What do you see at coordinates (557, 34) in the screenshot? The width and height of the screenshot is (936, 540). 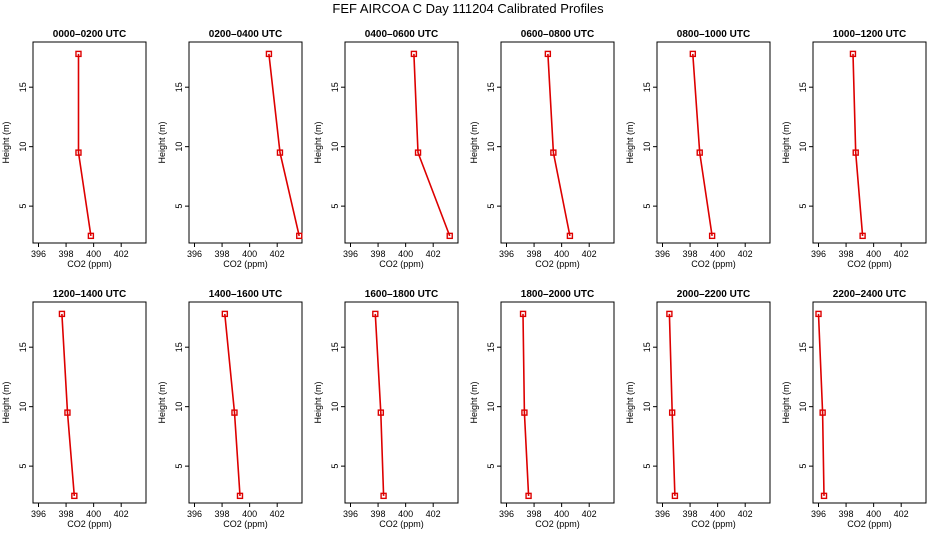 I see `panel-title: 0600–0800 UTC` at bounding box center [557, 34].